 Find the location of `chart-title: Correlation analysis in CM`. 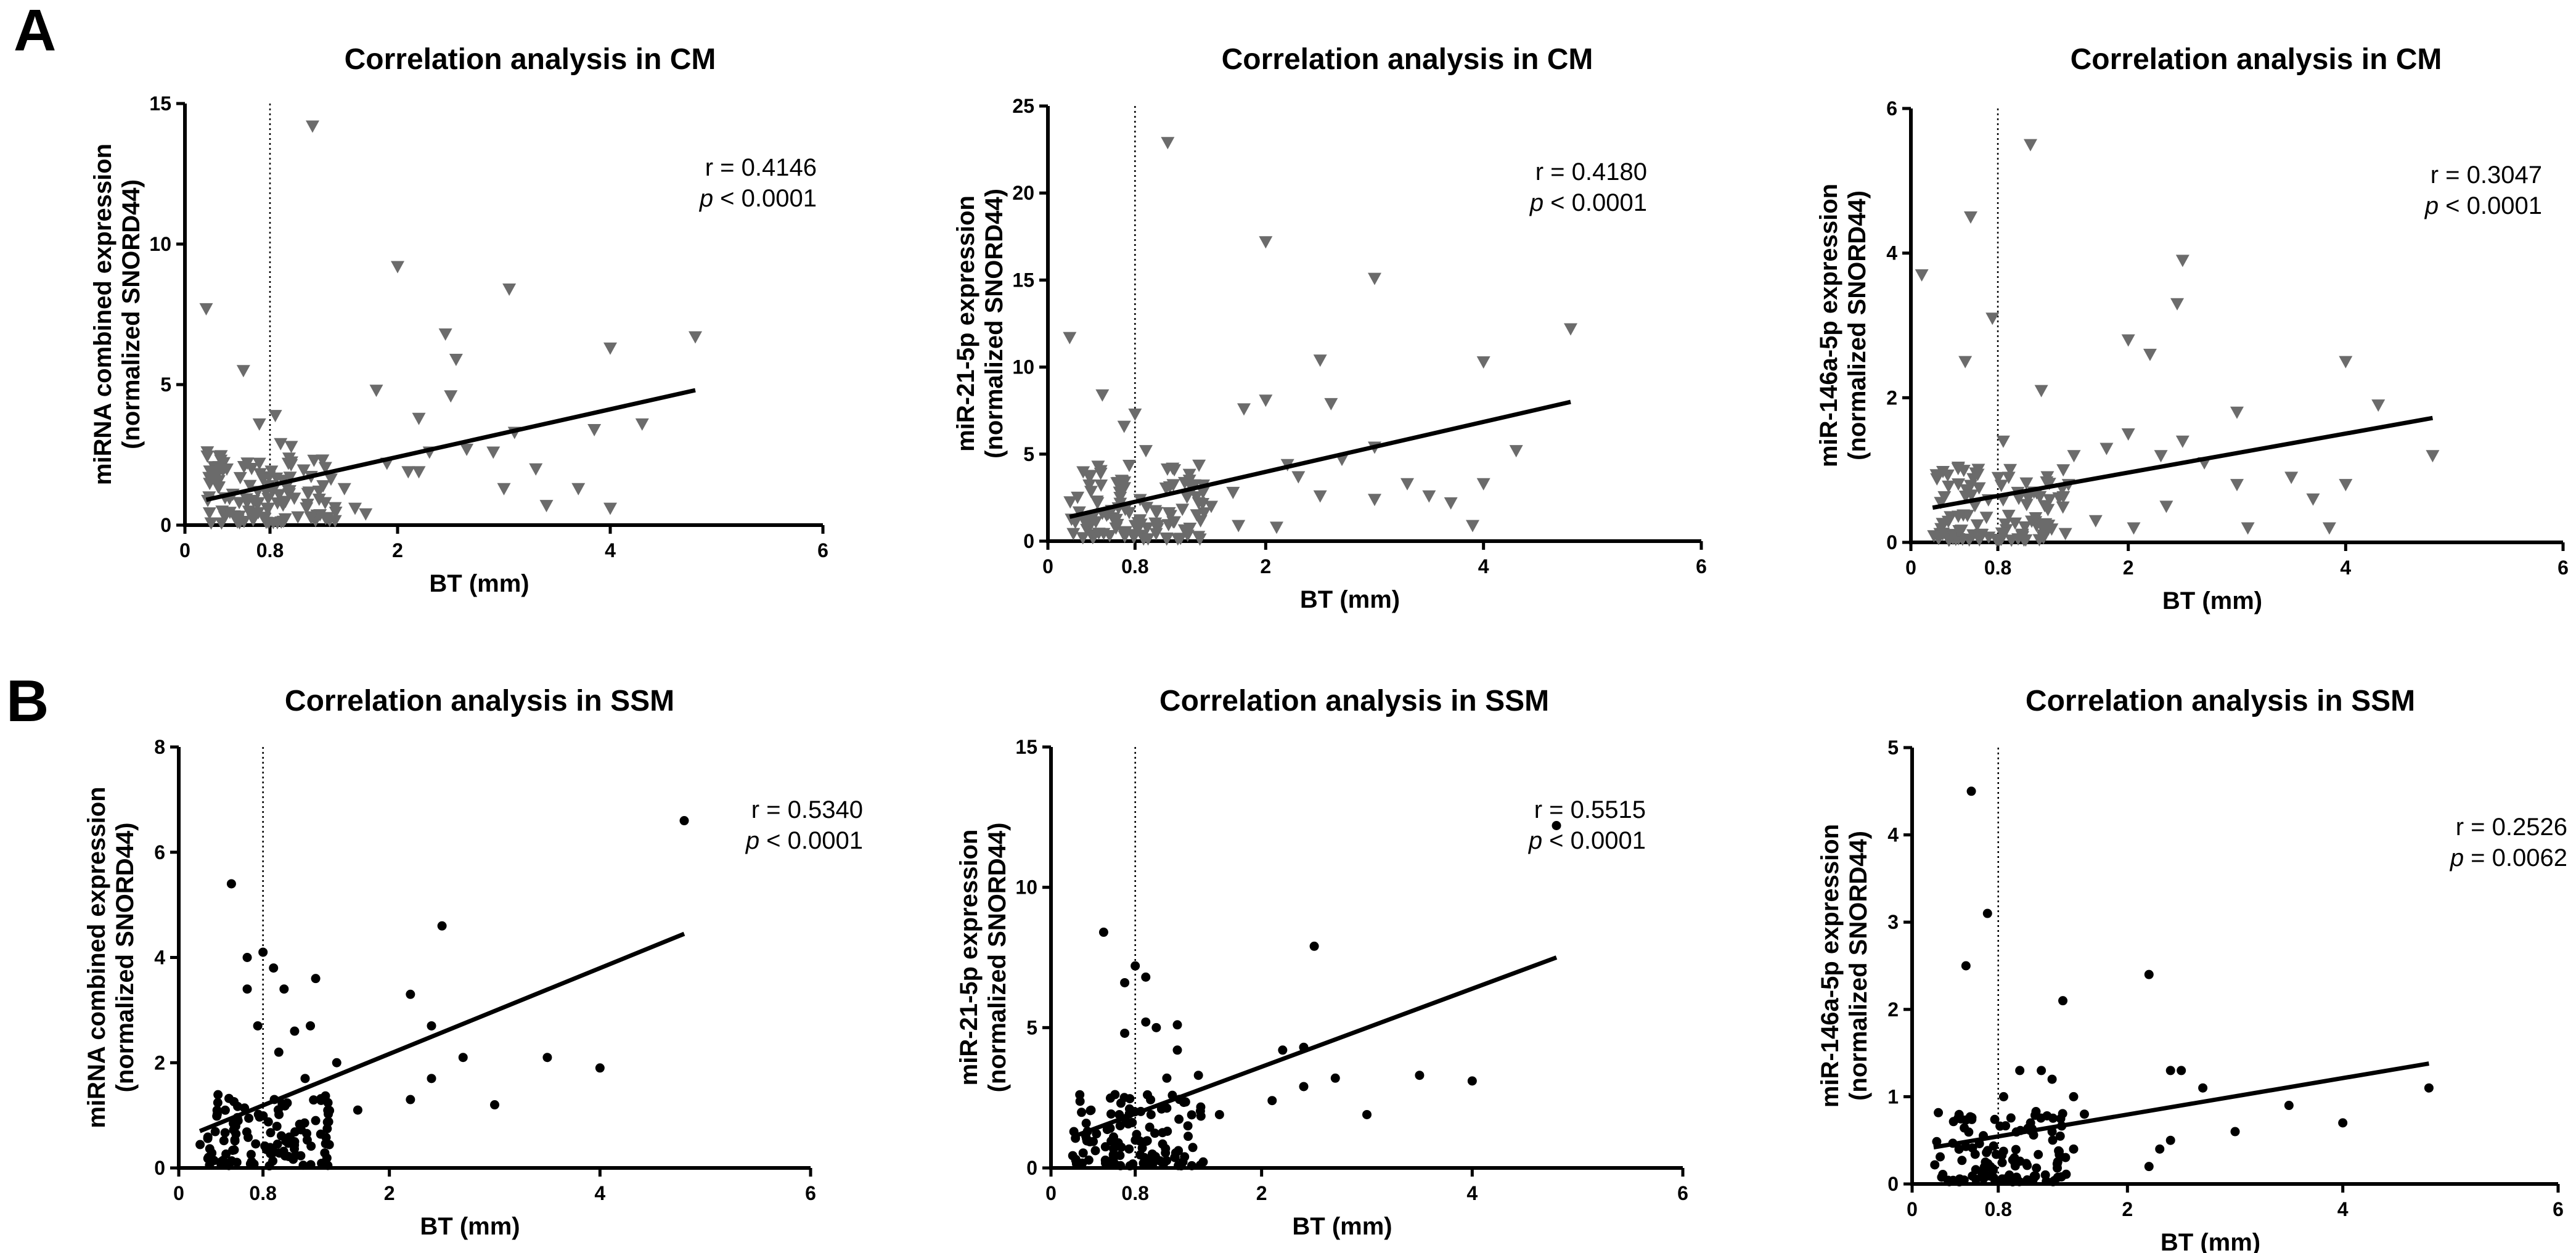

chart-title: Correlation analysis in CM is located at coordinates (1407, 59).